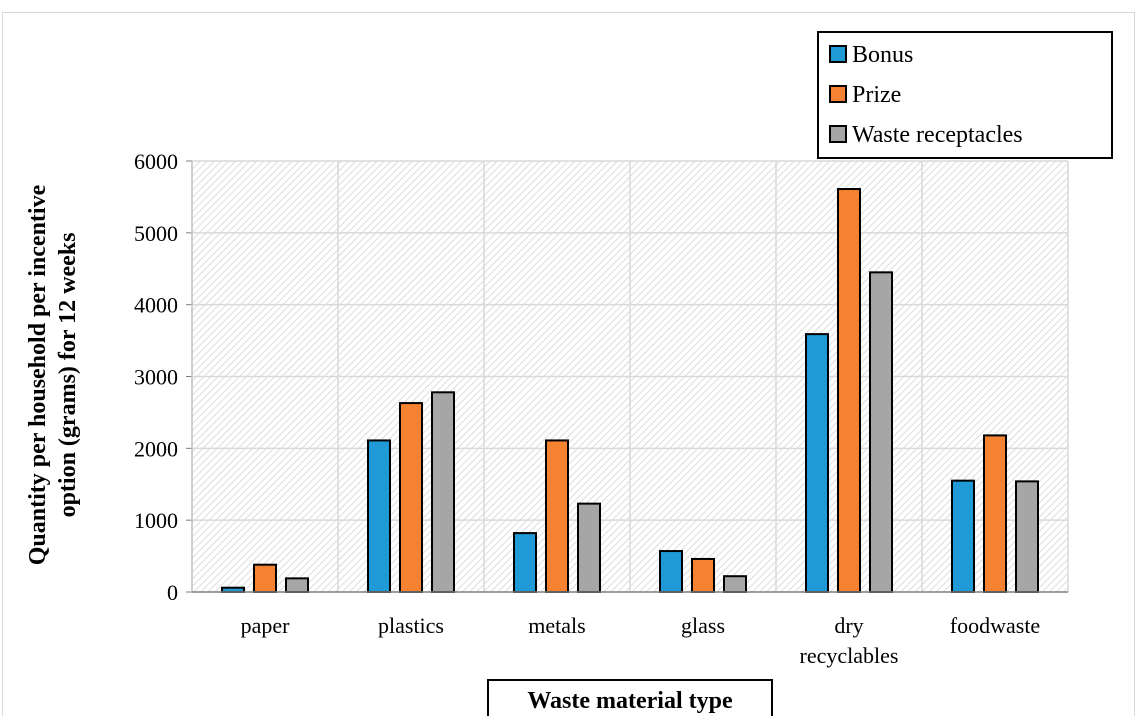 This screenshot has width=1139, height=716. What do you see at coordinates (937, 135) in the screenshot?
I see `legend-label: Waste receptacles` at bounding box center [937, 135].